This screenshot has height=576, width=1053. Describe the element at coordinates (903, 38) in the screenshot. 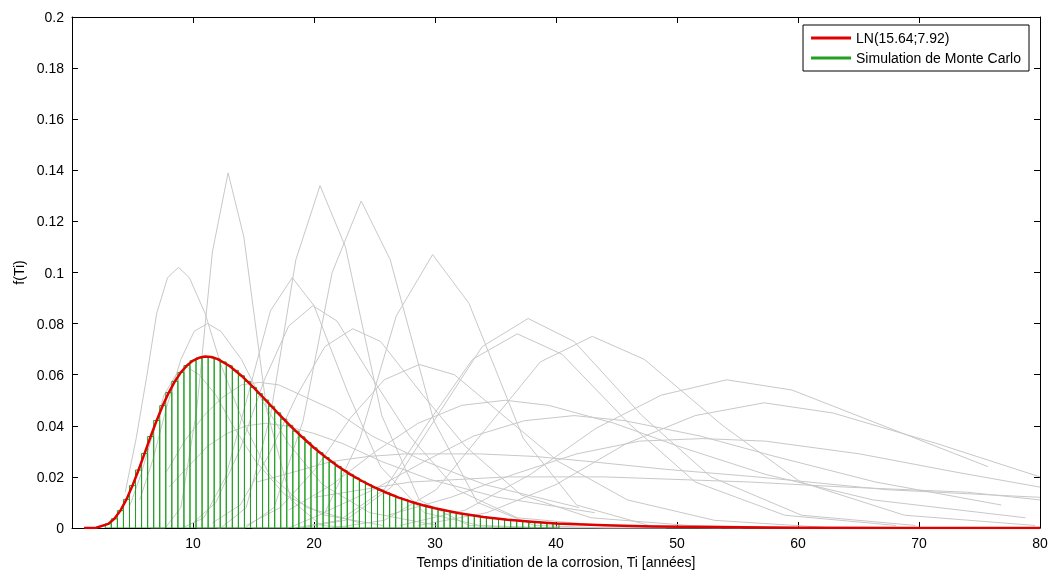

I see `legend-label: LN(15.64;7.92)` at that location.